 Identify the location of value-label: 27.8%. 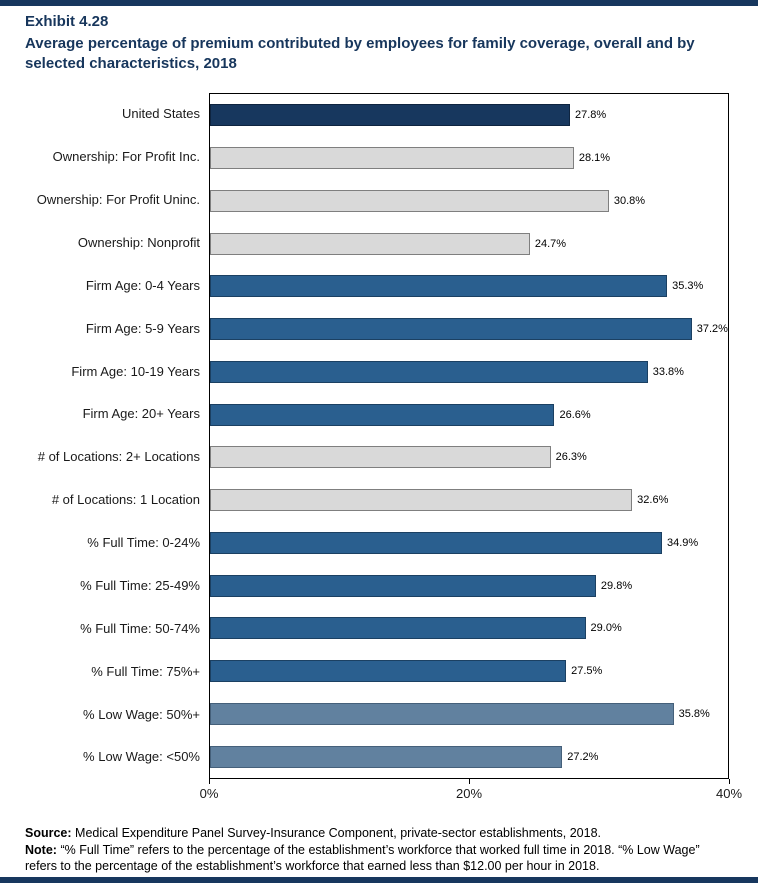
(591, 115).